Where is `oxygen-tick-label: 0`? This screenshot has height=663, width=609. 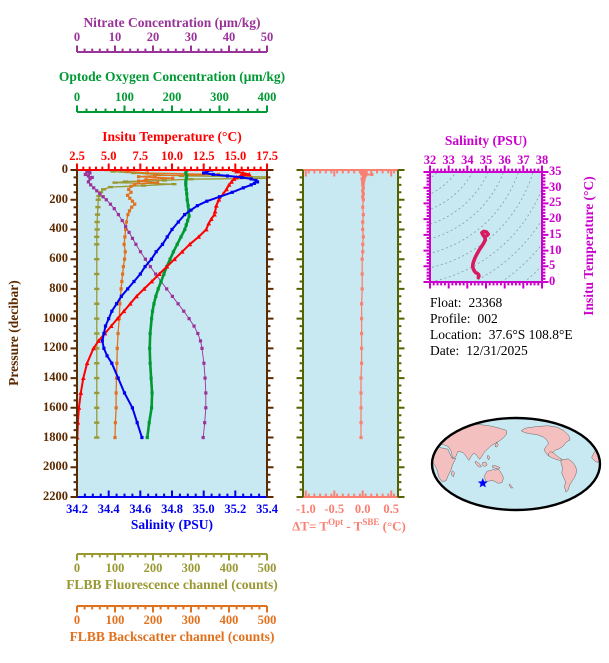
oxygen-tick-label: 0 is located at coordinates (77, 97).